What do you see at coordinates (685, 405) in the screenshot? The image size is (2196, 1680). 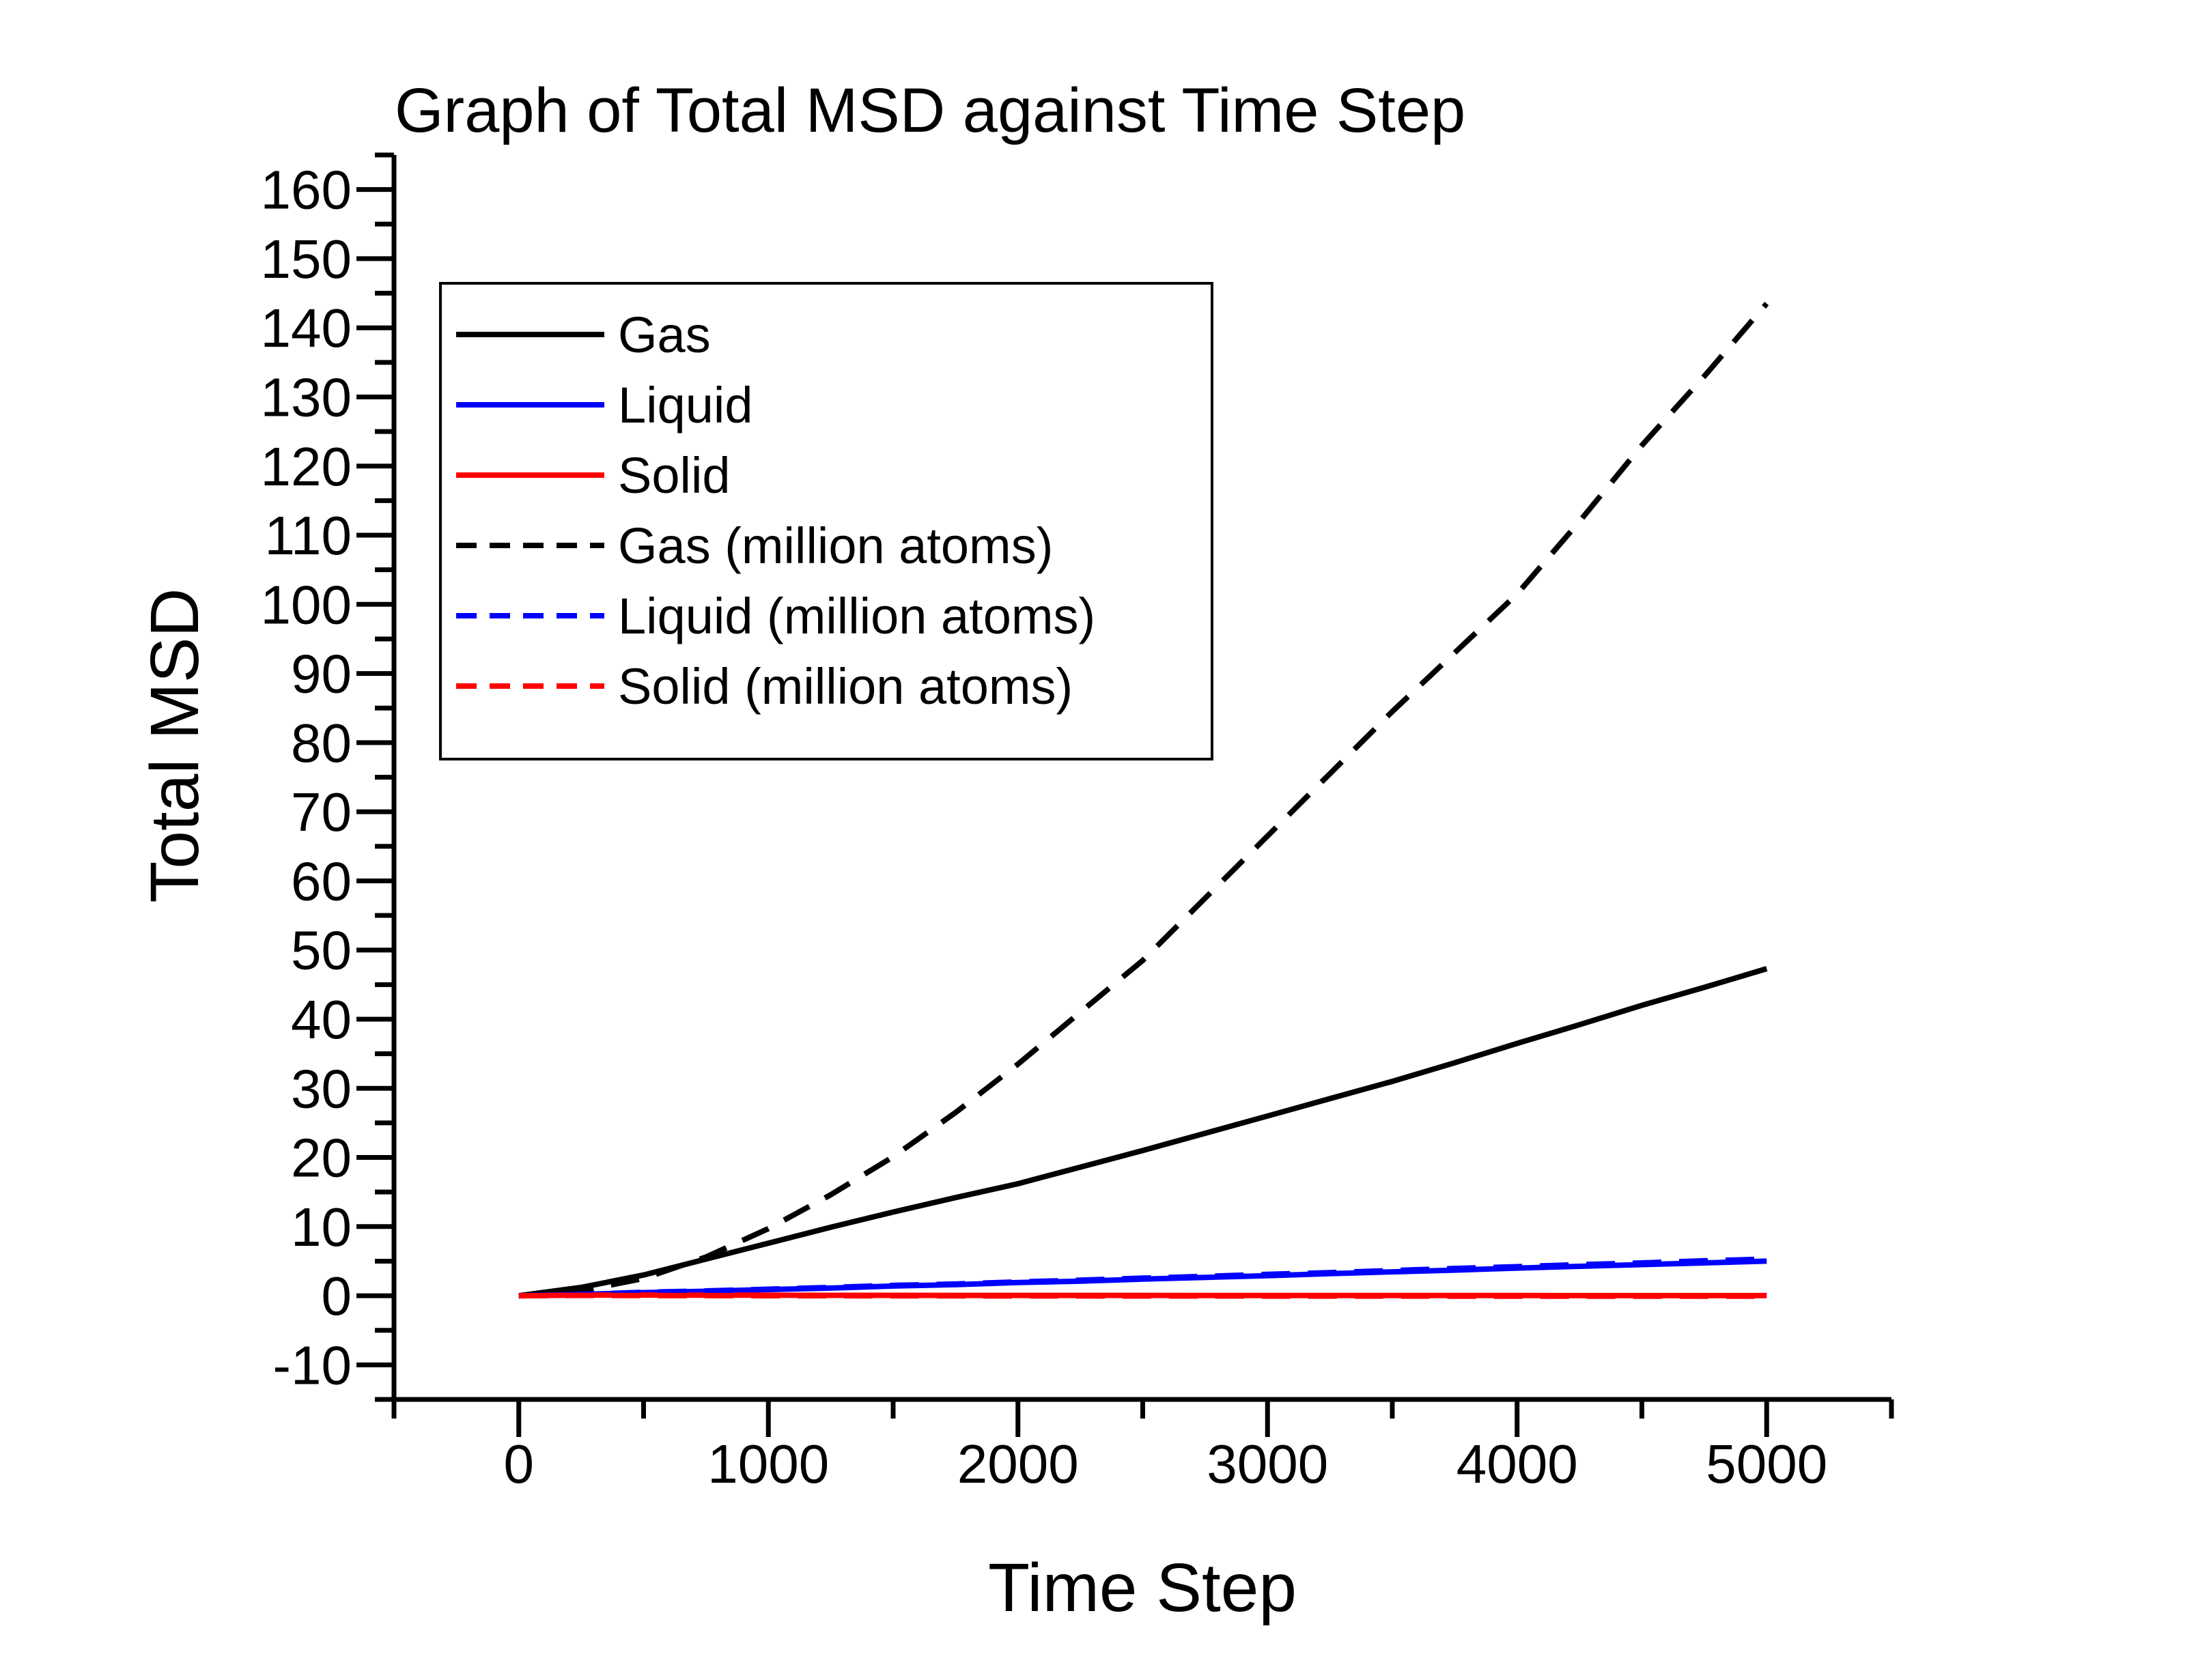 I see `legend-entry-label: Liquid` at bounding box center [685, 405].